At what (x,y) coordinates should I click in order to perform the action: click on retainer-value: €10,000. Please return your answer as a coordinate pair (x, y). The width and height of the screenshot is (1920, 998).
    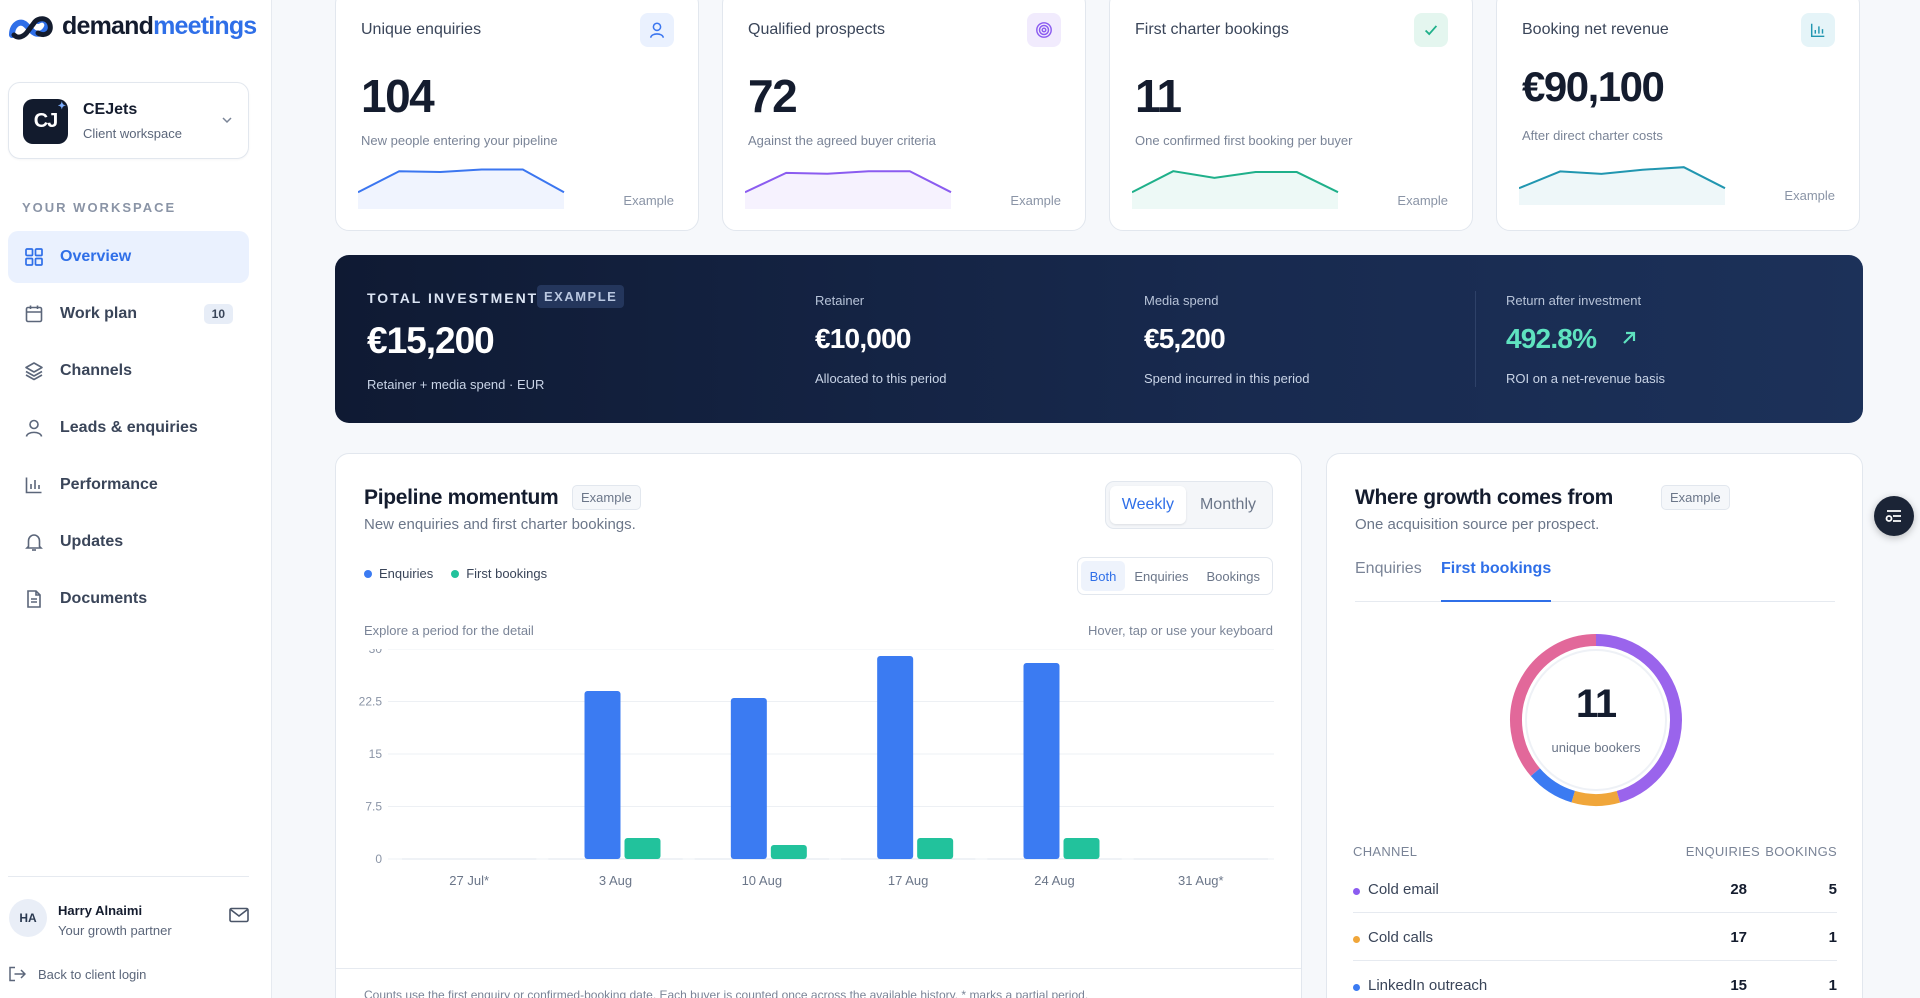
    Looking at the image, I should click on (863, 338).